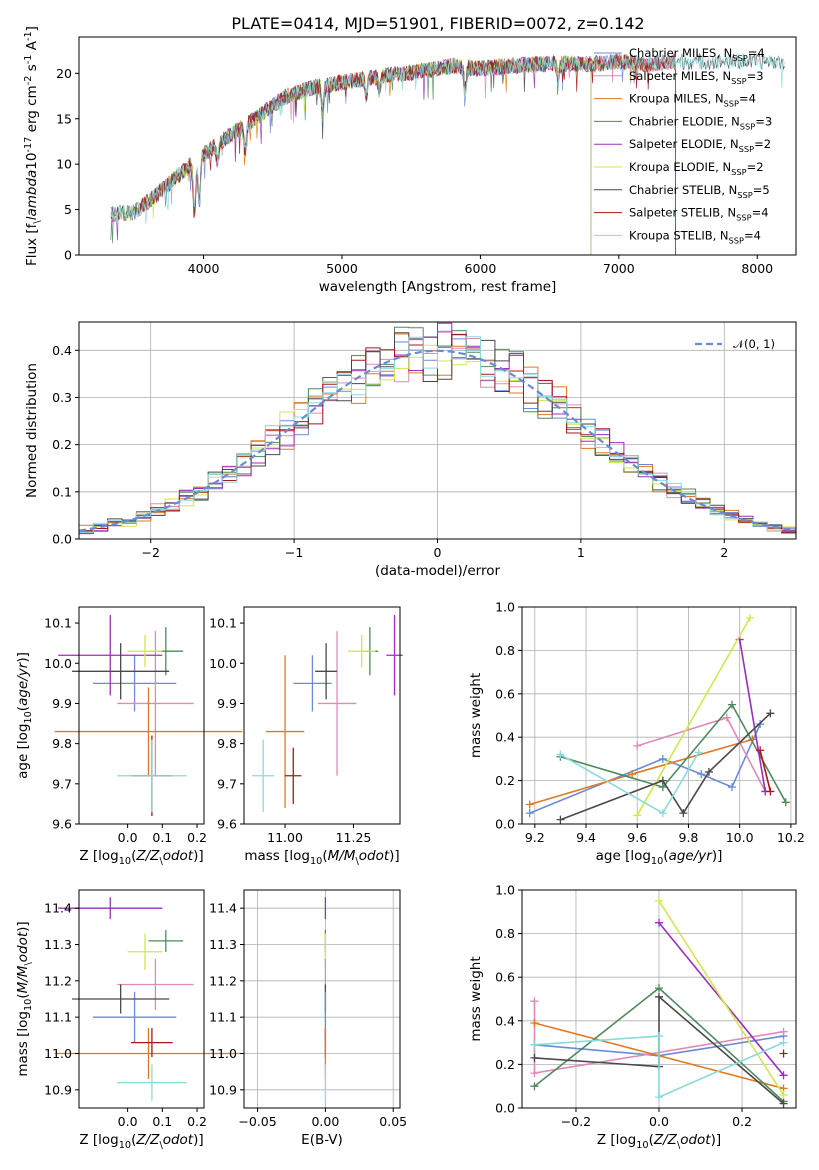 The height and width of the screenshot is (1170, 819). What do you see at coordinates (505, 607) in the screenshot?
I see `y-tick-label: 1.0` at bounding box center [505, 607].